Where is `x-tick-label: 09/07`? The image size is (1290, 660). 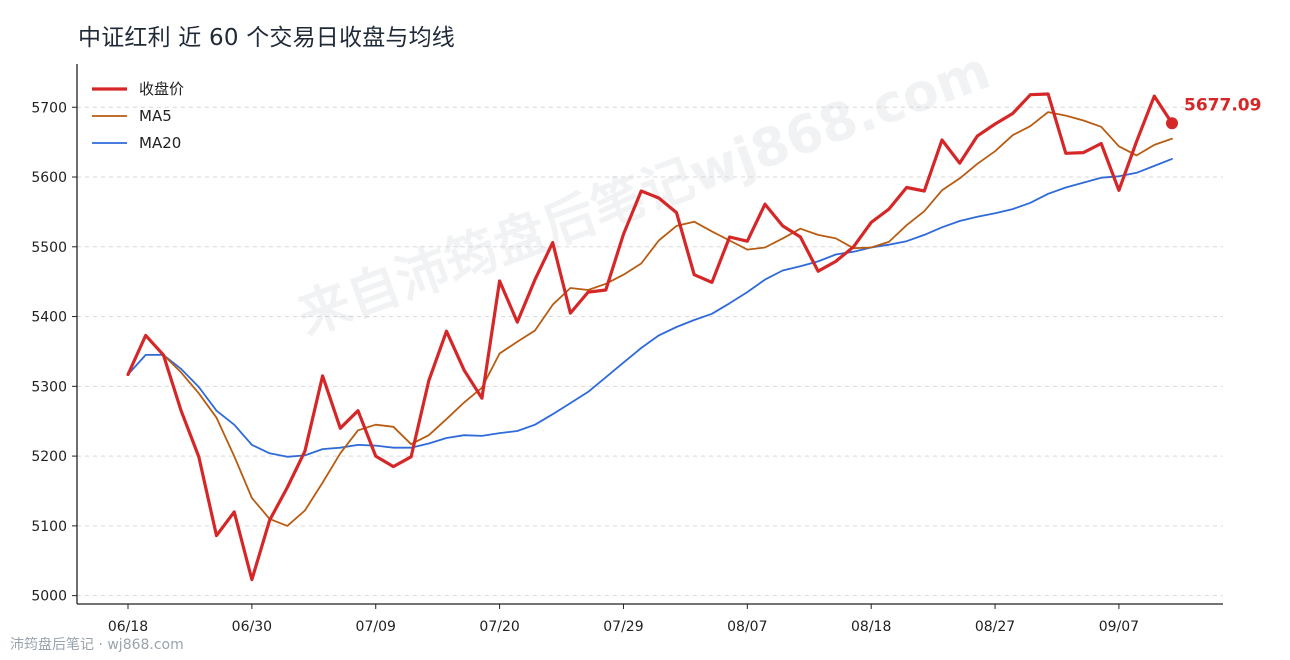 x-tick-label: 09/07 is located at coordinates (1119, 627).